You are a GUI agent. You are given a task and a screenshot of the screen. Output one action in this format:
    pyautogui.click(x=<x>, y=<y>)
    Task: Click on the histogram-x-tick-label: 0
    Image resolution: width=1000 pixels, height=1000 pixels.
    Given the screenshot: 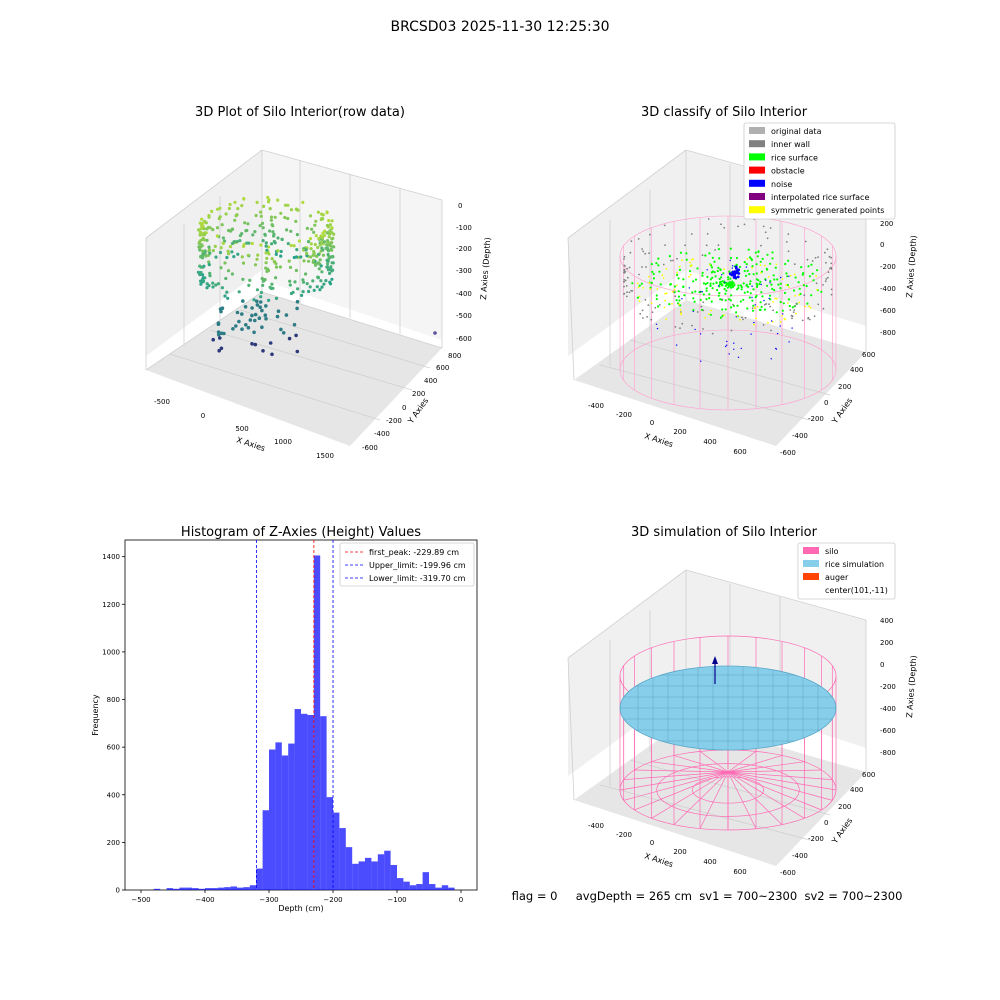 What is the action you would take?
    pyautogui.click(x=461, y=900)
    